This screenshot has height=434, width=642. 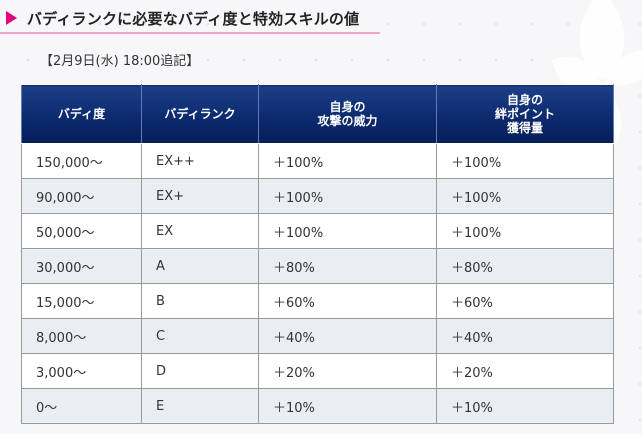 I want to click on cell-bond-bonus: ＋20%, so click(x=525, y=371).